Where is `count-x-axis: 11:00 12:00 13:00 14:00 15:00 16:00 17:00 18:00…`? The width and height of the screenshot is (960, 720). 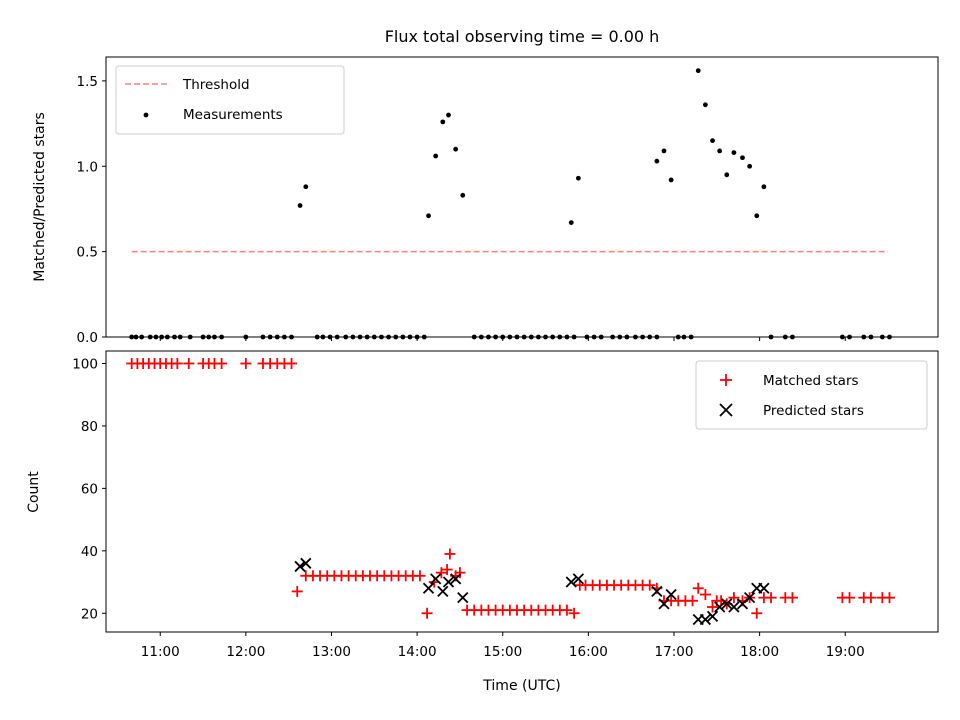
count-x-axis: 11:00 12:00 13:00 14:00 15:00 16:00 17:00 18:00… is located at coordinates (503, 646).